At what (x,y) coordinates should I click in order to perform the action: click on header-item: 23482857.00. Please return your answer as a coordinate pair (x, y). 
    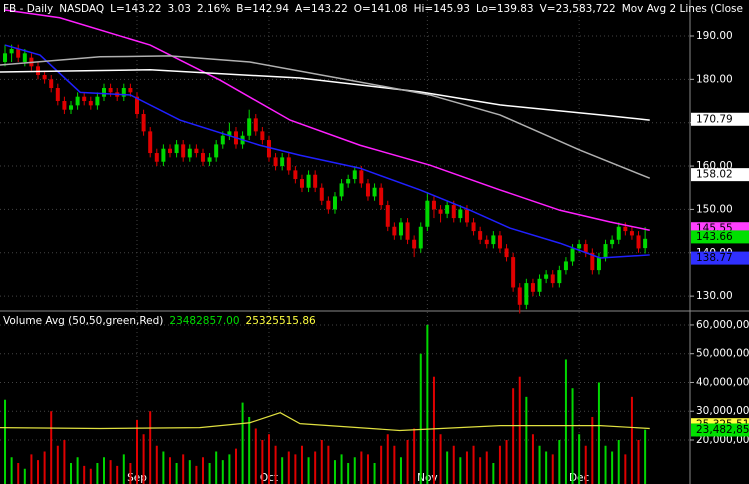
    Looking at the image, I should click on (204, 321).